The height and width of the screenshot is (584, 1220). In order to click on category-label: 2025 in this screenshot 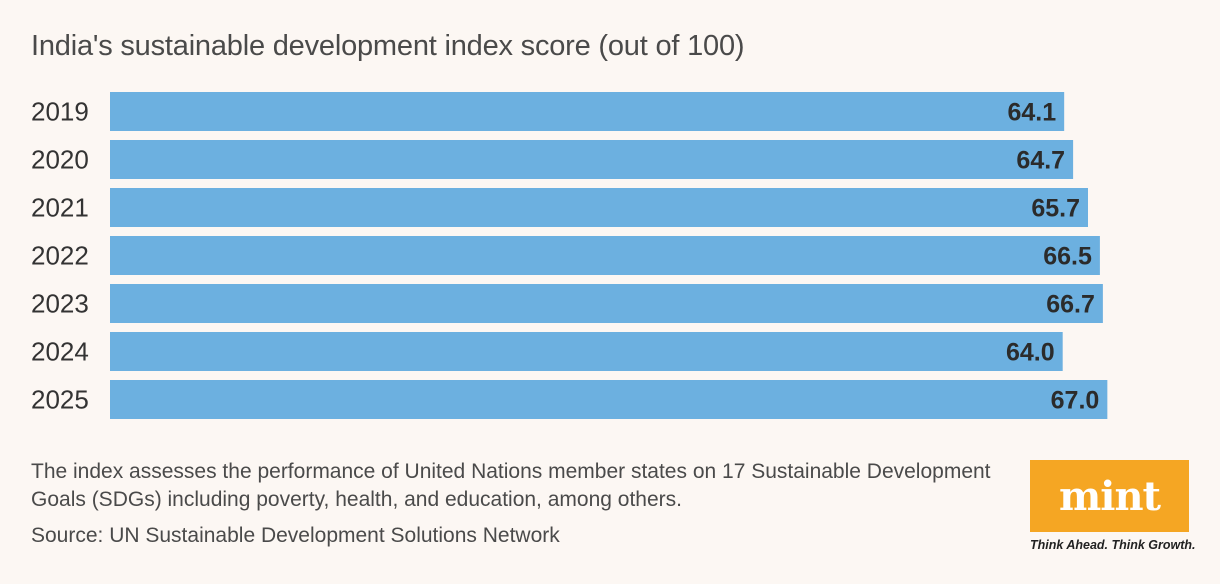, I will do `click(60, 400)`.